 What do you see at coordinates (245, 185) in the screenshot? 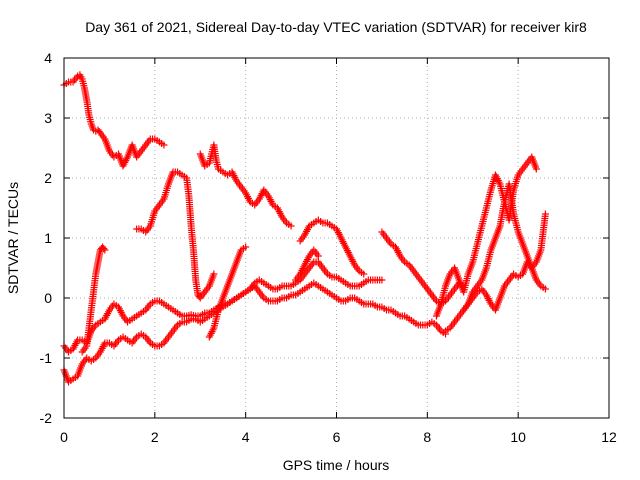
I see `satellite-track-c` at bounding box center [245, 185].